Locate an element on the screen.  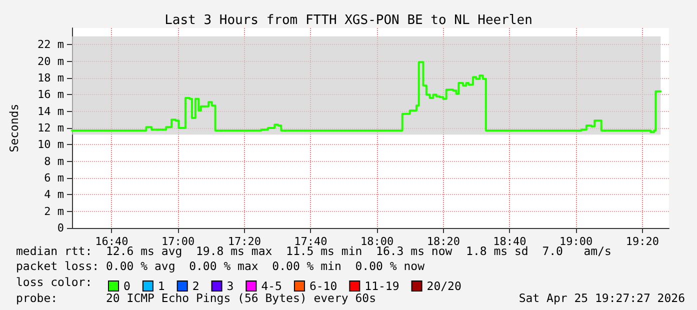
legend-label: 20/20 is located at coordinates (444, 286).